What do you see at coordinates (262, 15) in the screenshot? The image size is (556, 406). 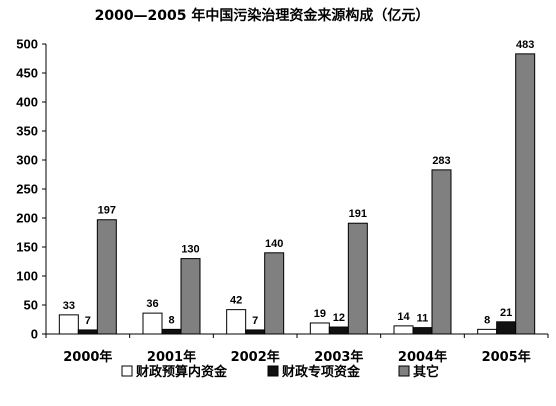 I see `chart-title: 2000—2005 年中国污染治理资金来源构成（亿元）` at bounding box center [262, 15].